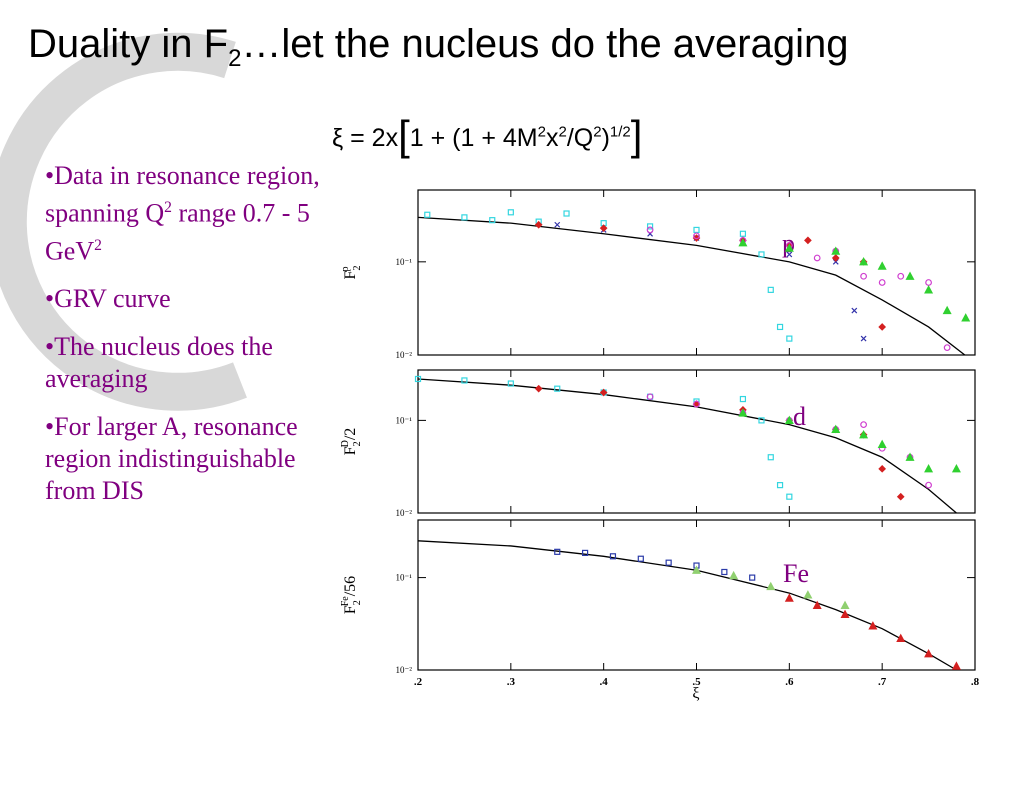  Describe the element at coordinates (418, 682) in the screenshot. I see `x-tick-label: .2` at that location.